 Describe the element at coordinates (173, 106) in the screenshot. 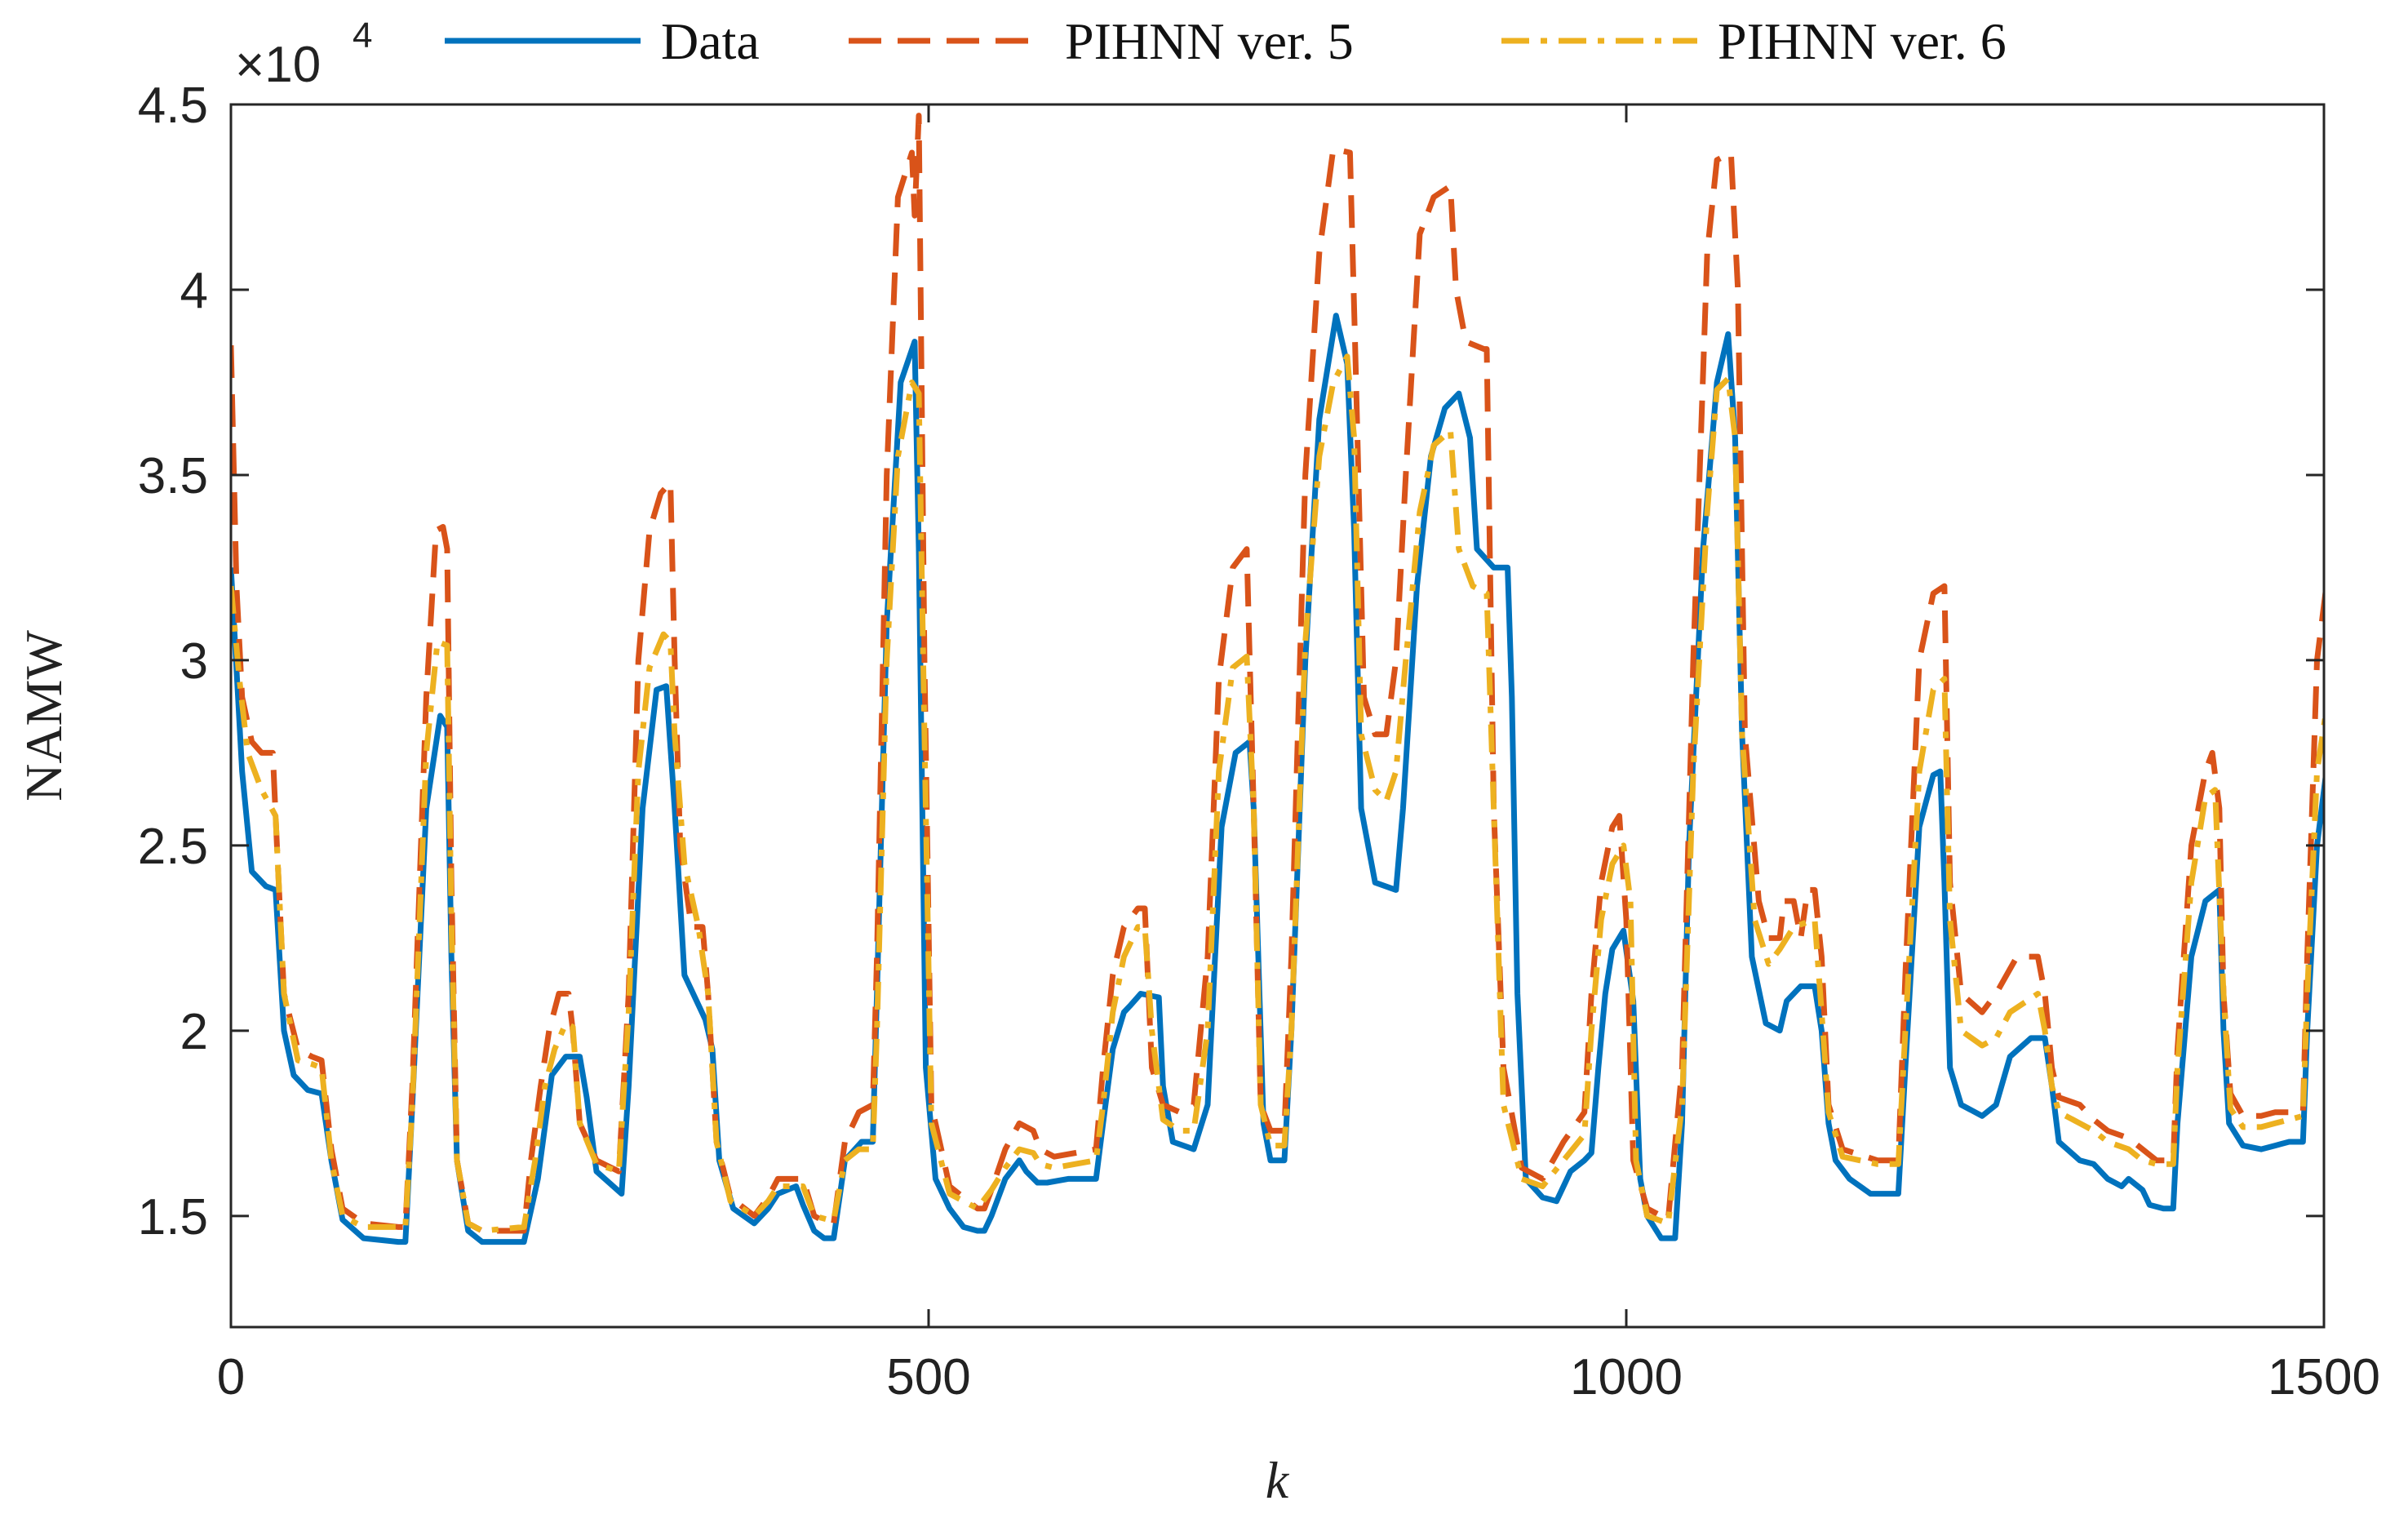

I see `y-tick-label: 4.5` at that location.